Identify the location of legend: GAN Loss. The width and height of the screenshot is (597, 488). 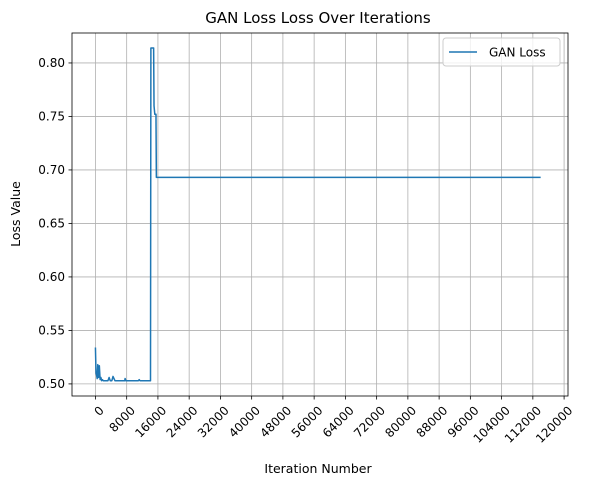
(501, 52).